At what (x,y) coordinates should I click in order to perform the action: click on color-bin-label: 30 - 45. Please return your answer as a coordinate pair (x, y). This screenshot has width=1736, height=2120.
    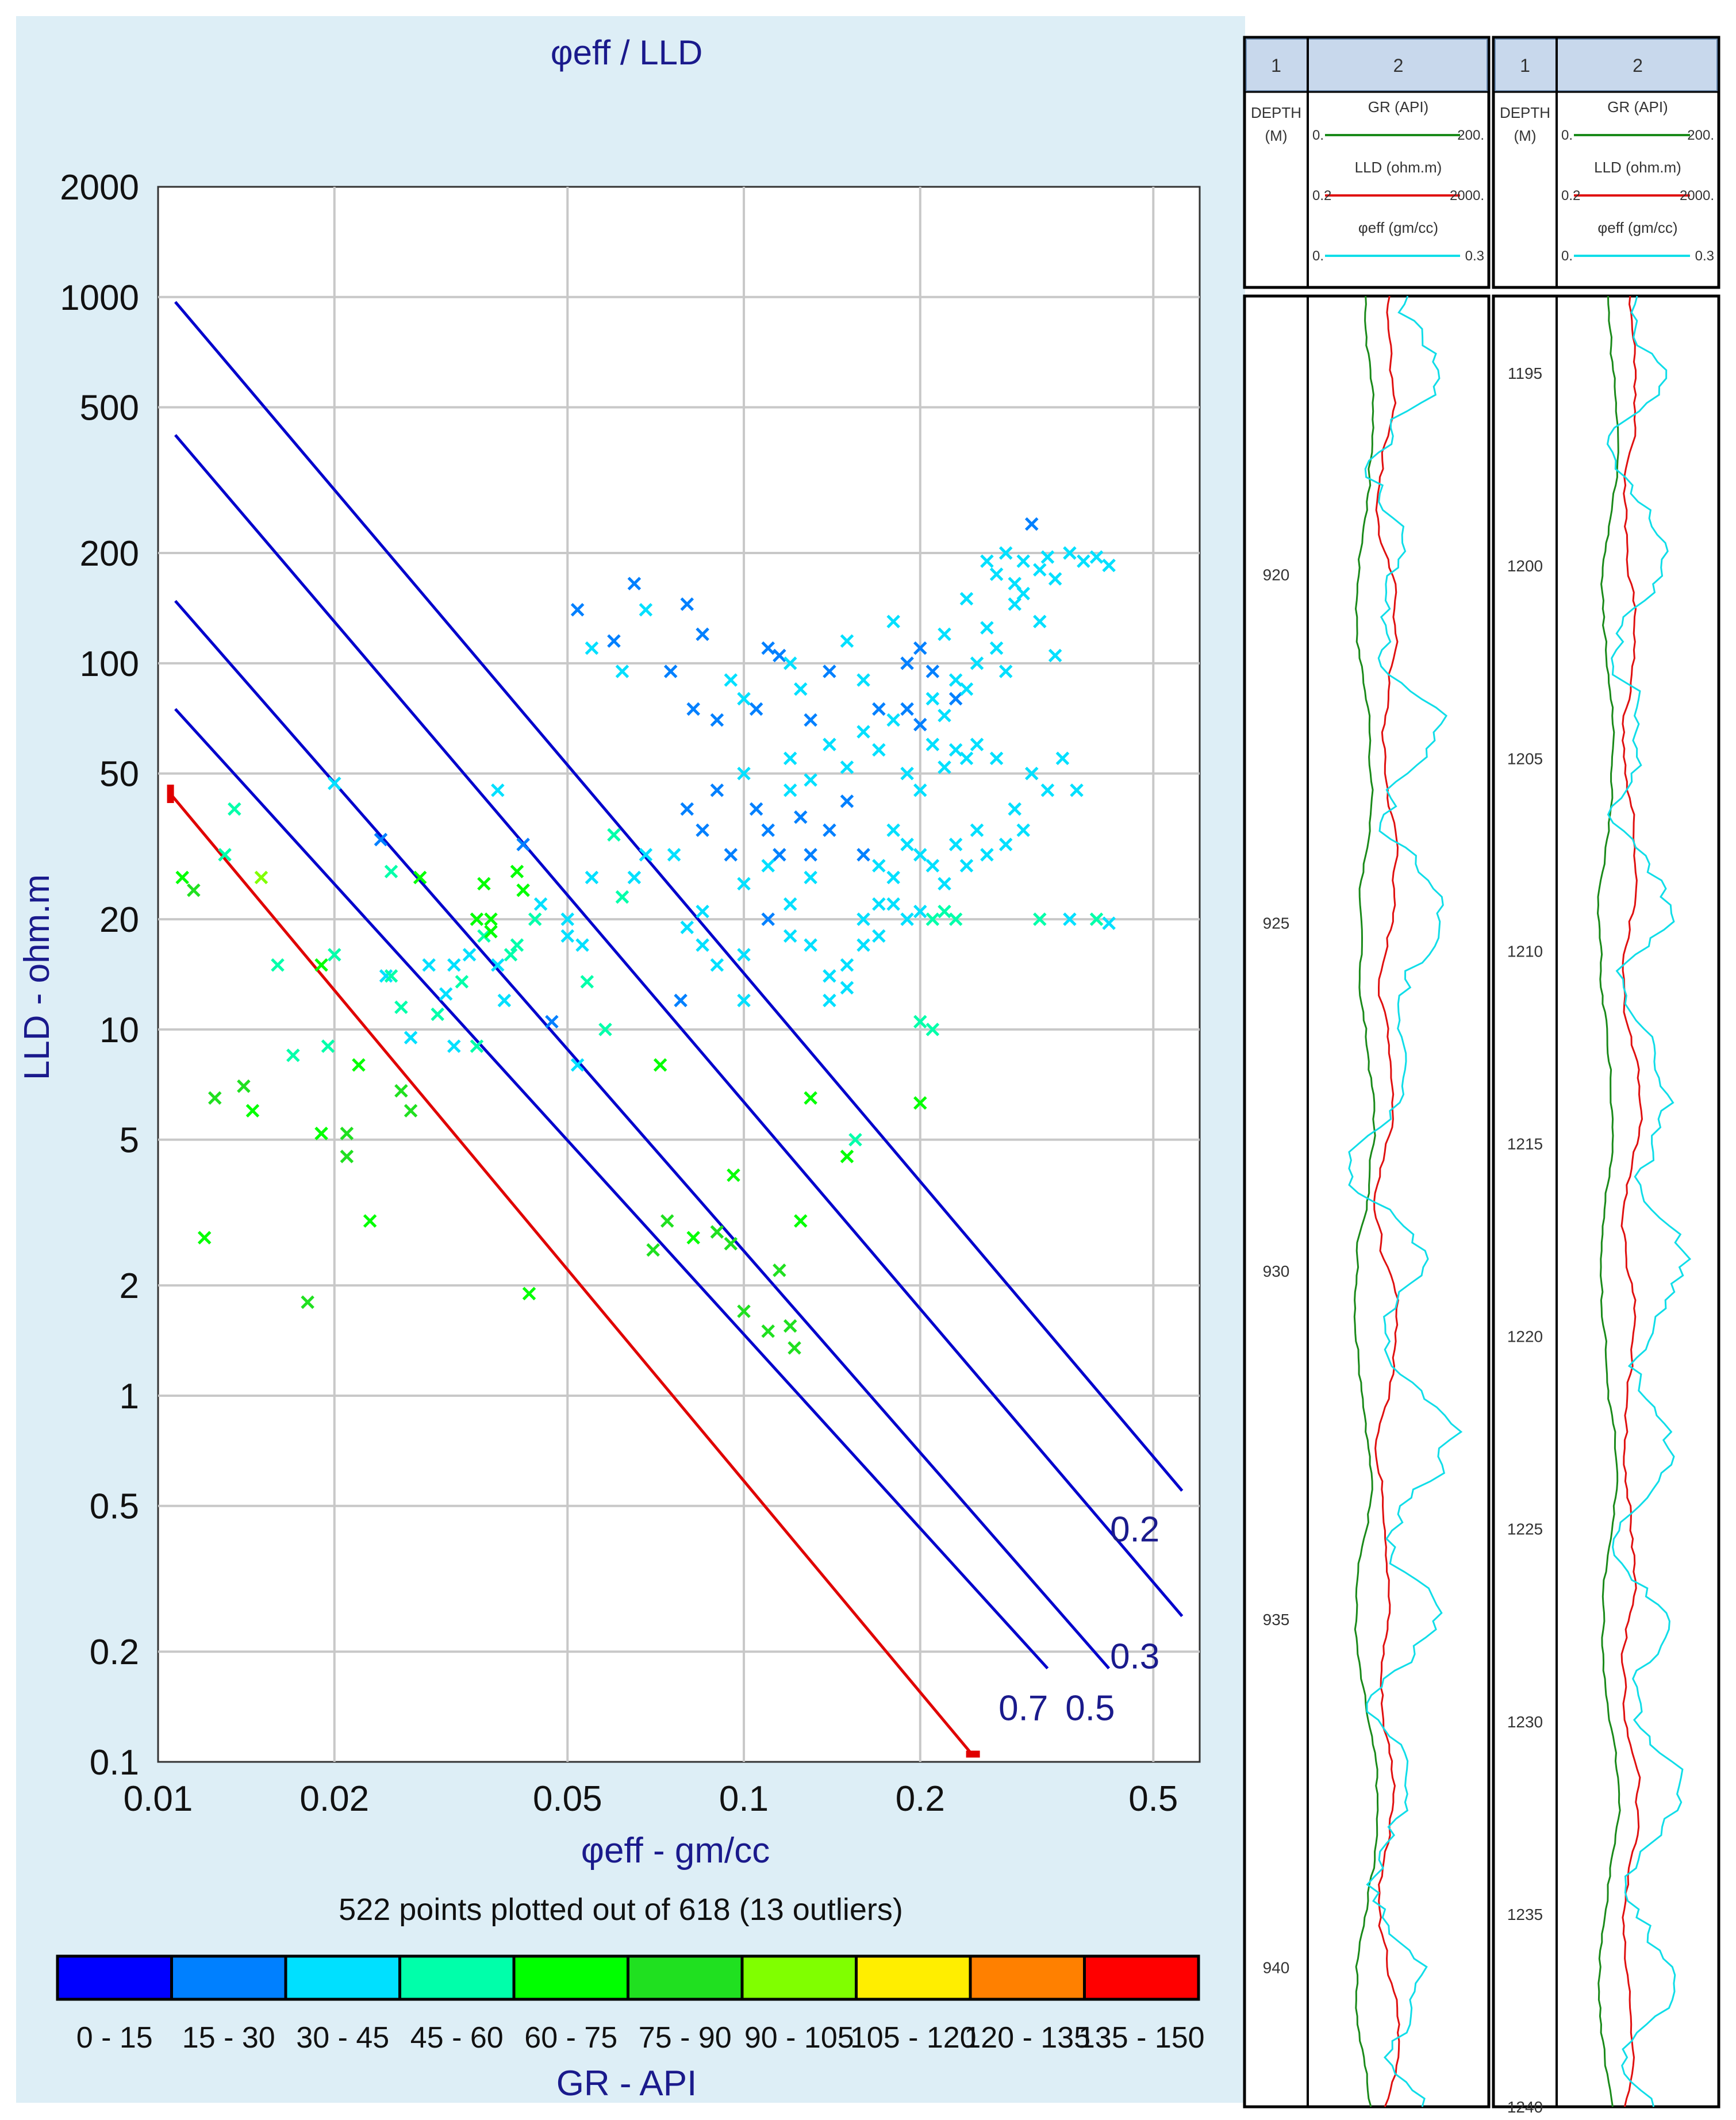
    Looking at the image, I should click on (342, 2038).